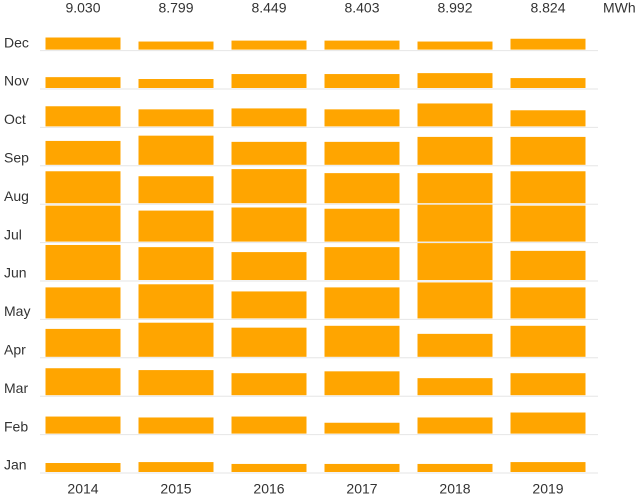 This screenshot has height=503, width=641. I want to click on total-label: 8.449, so click(268, 8).